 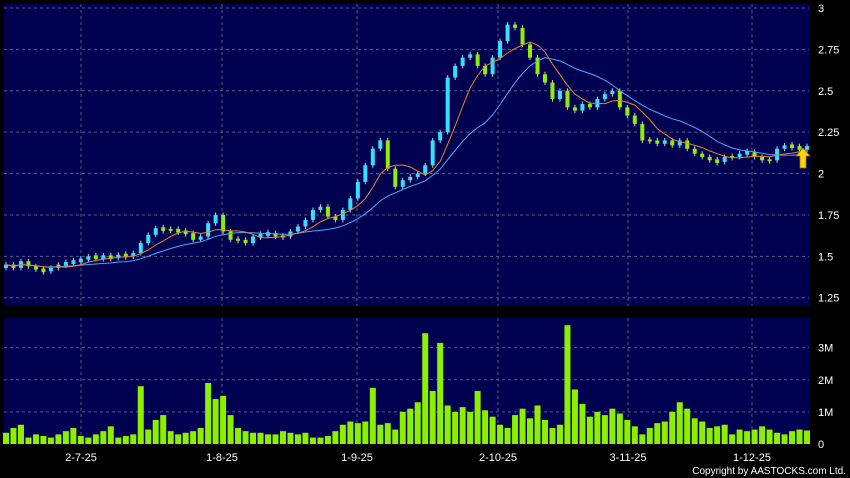 I want to click on price-tick-label: 2.75, so click(x=828, y=50).